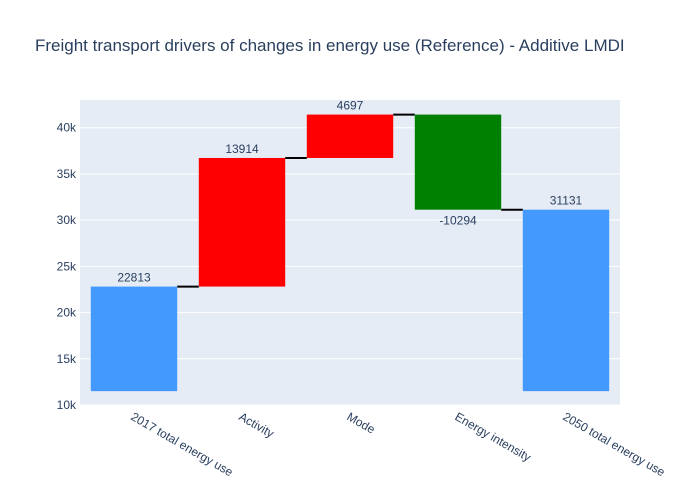  Describe the element at coordinates (67, 128) in the screenshot. I see `y-tick-label: 40k` at that location.